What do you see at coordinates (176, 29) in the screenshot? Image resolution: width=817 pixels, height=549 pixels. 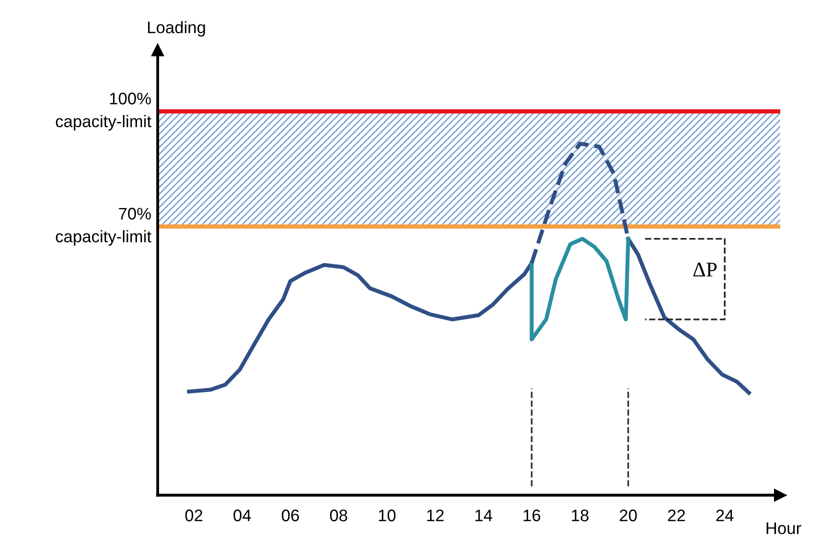 I see `y-axis-title: Loading` at bounding box center [176, 29].